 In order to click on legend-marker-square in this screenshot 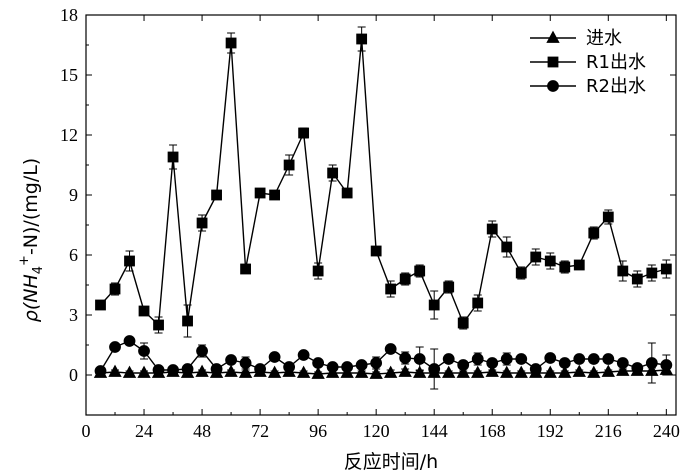, I will do `click(553, 62)`.